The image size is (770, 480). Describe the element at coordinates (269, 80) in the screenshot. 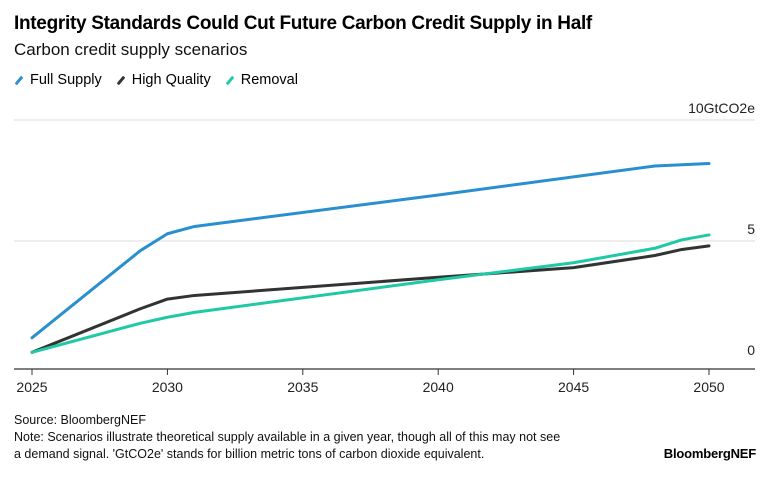

I see `legend-label: Removal` at that location.